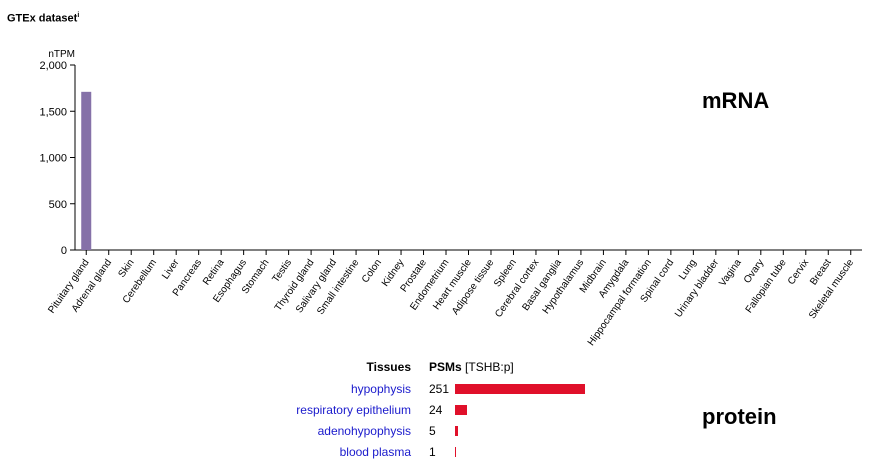  I want to click on protein-row: hypophysis 251, so click(444, 390).